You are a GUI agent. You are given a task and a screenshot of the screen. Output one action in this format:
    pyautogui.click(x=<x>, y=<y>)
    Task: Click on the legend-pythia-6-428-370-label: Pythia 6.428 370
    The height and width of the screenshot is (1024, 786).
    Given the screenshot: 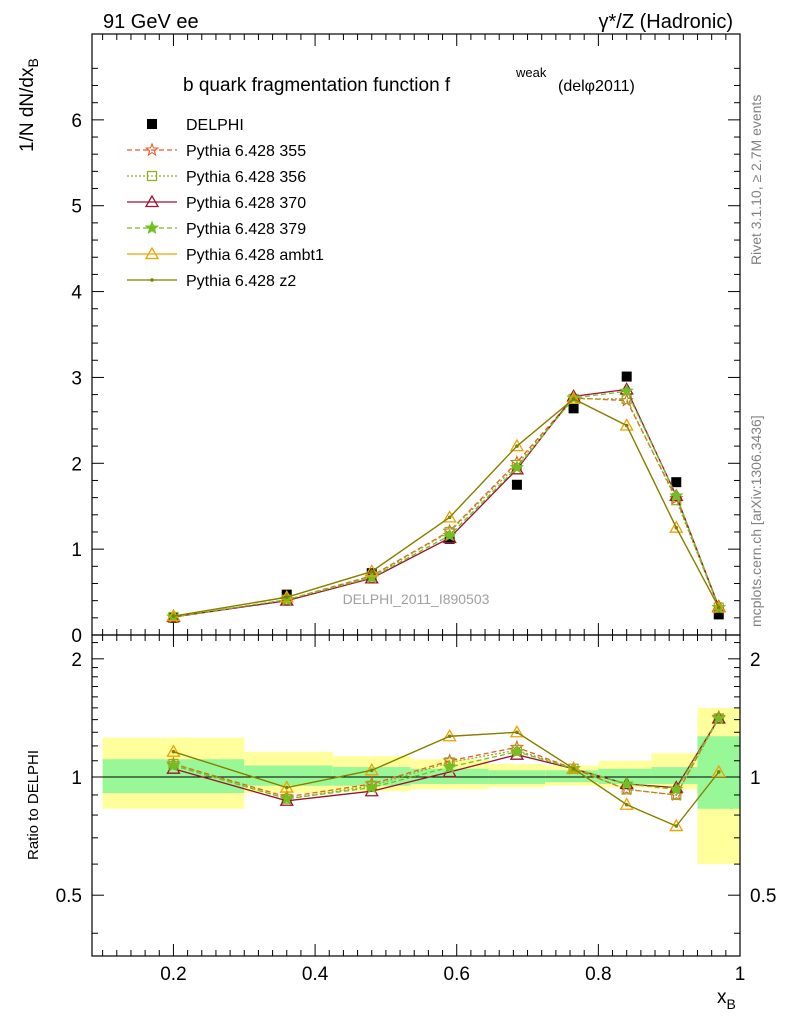 What is the action you would take?
    pyautogui.click(x=246, y=203)
    